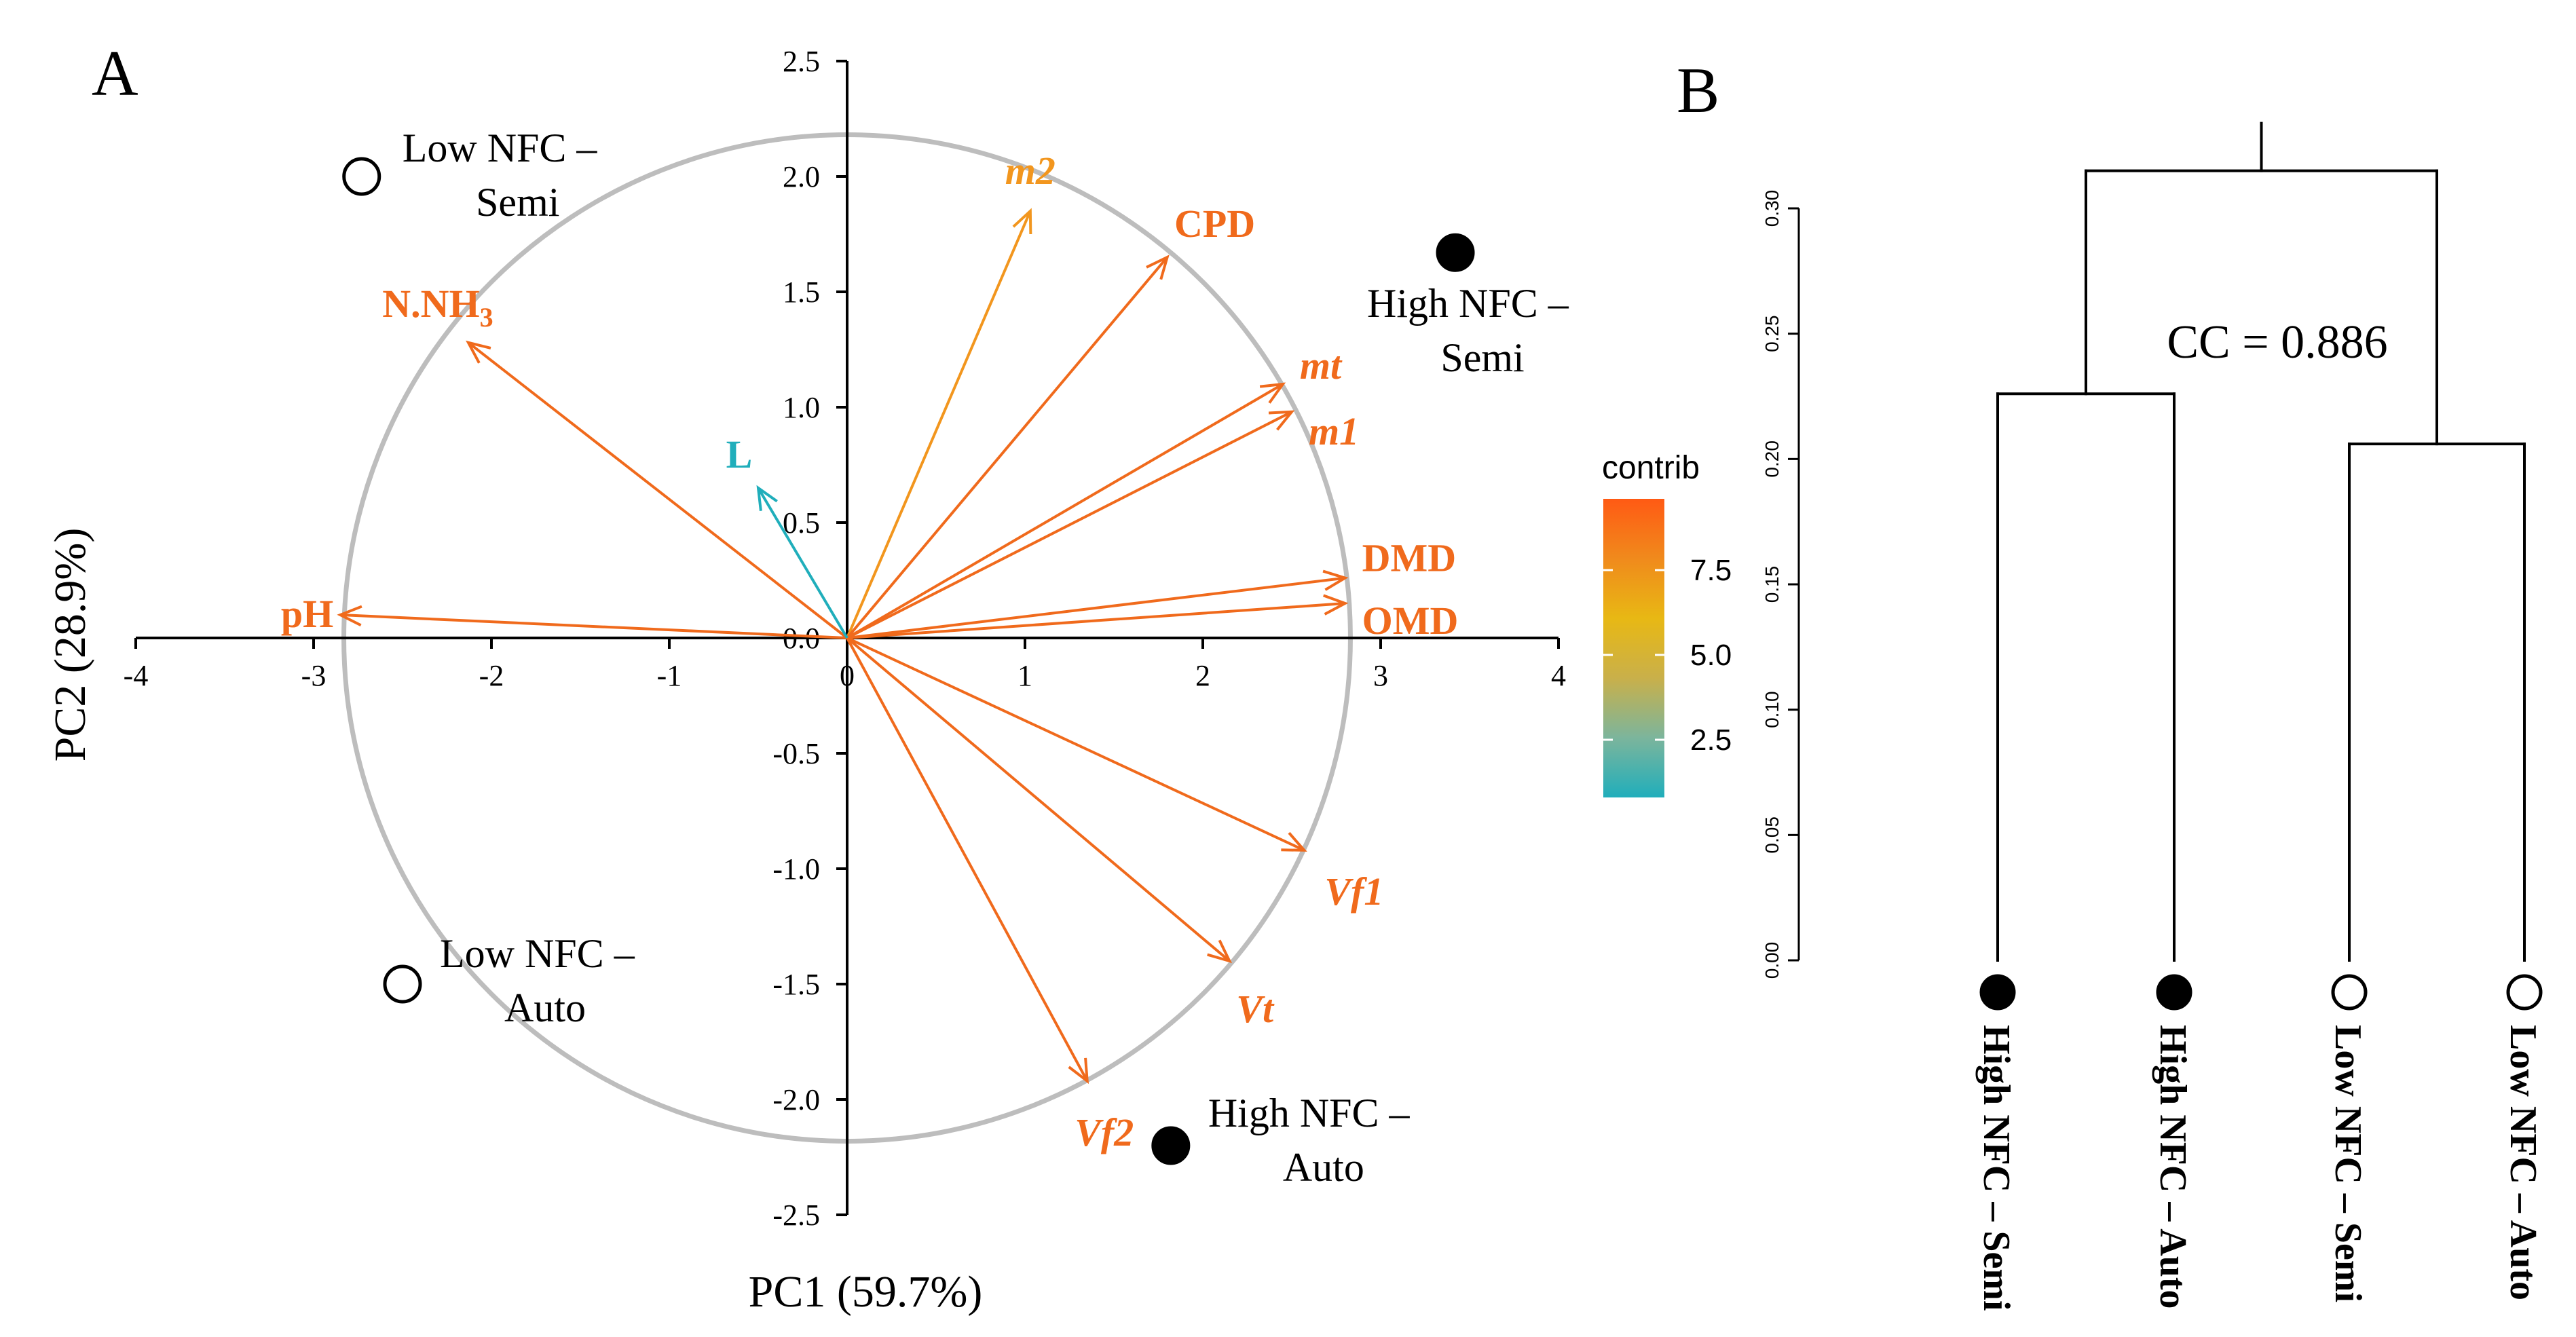  What do you see at coordinates (1558, 675) in the screenshot?
I see `x-tick-label: 4` at bounding box center [1558, 675].